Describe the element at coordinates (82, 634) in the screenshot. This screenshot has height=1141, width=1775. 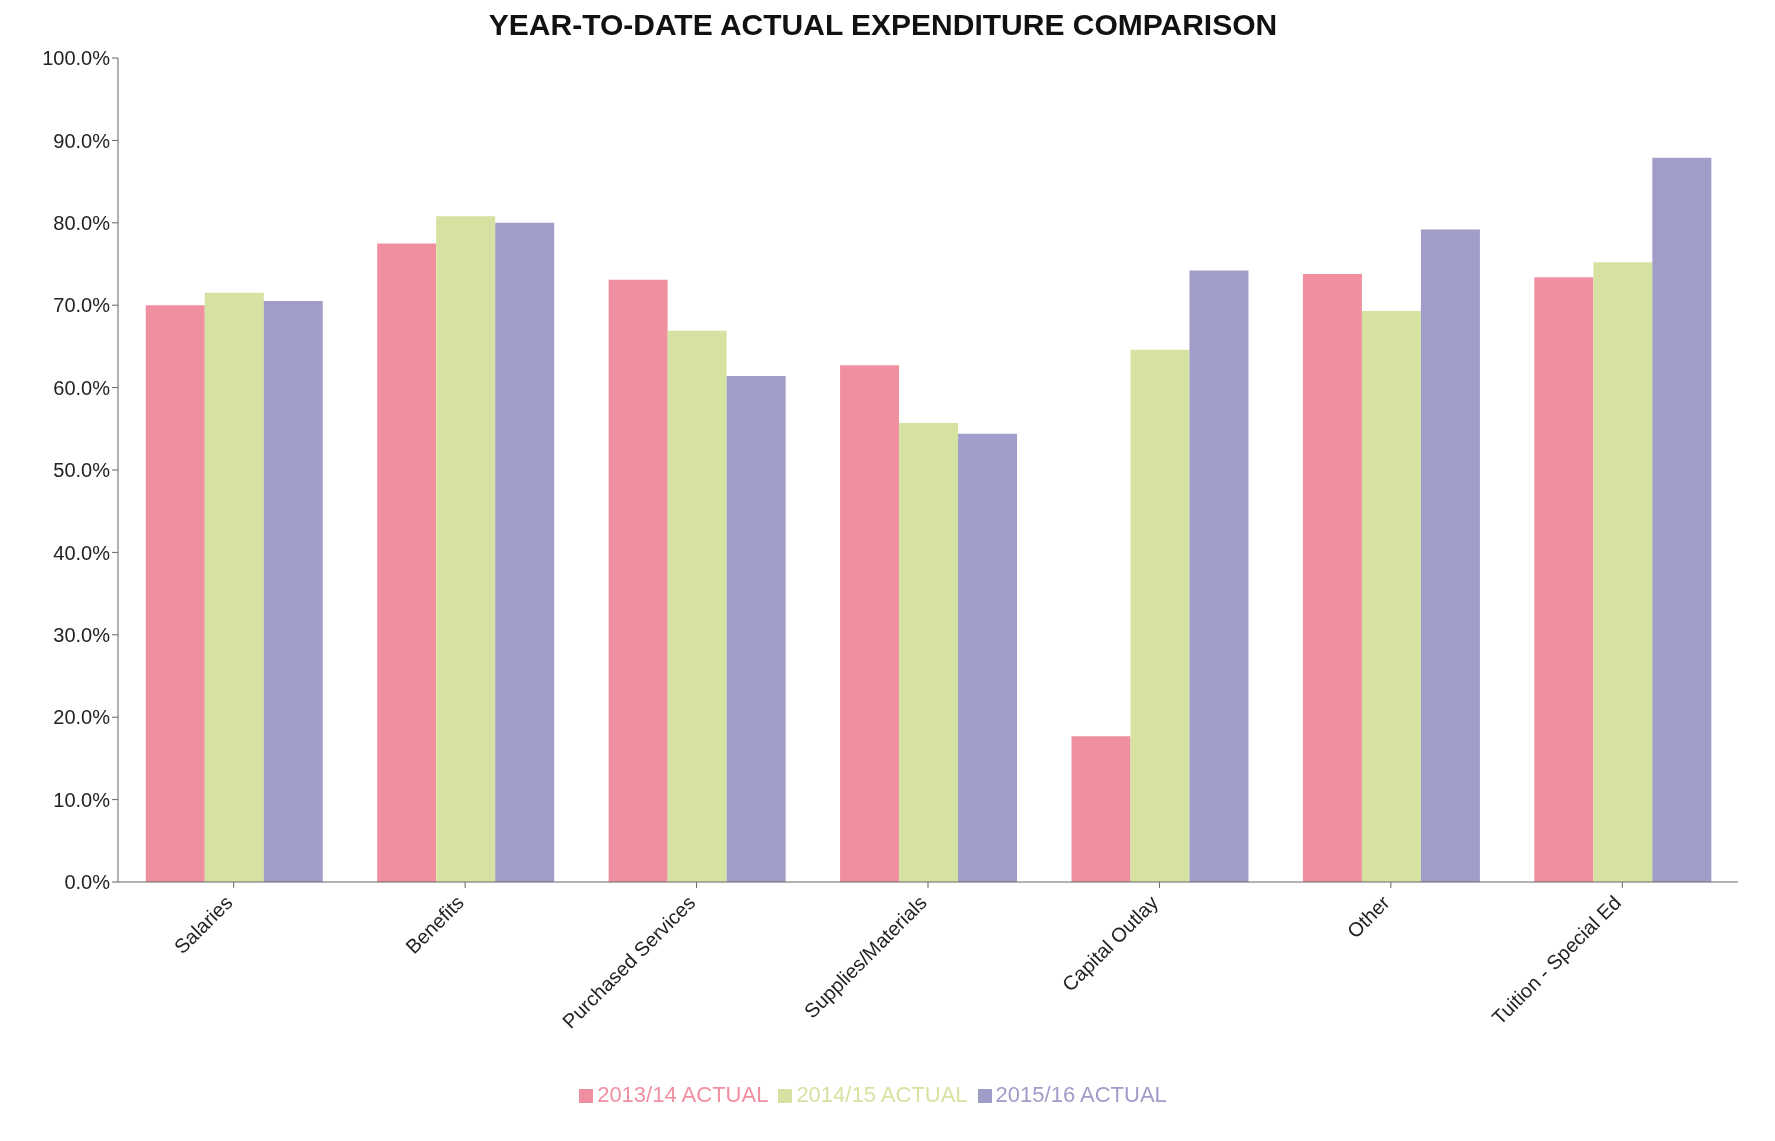
I see `y-tick-label: 30.0%` at that location.